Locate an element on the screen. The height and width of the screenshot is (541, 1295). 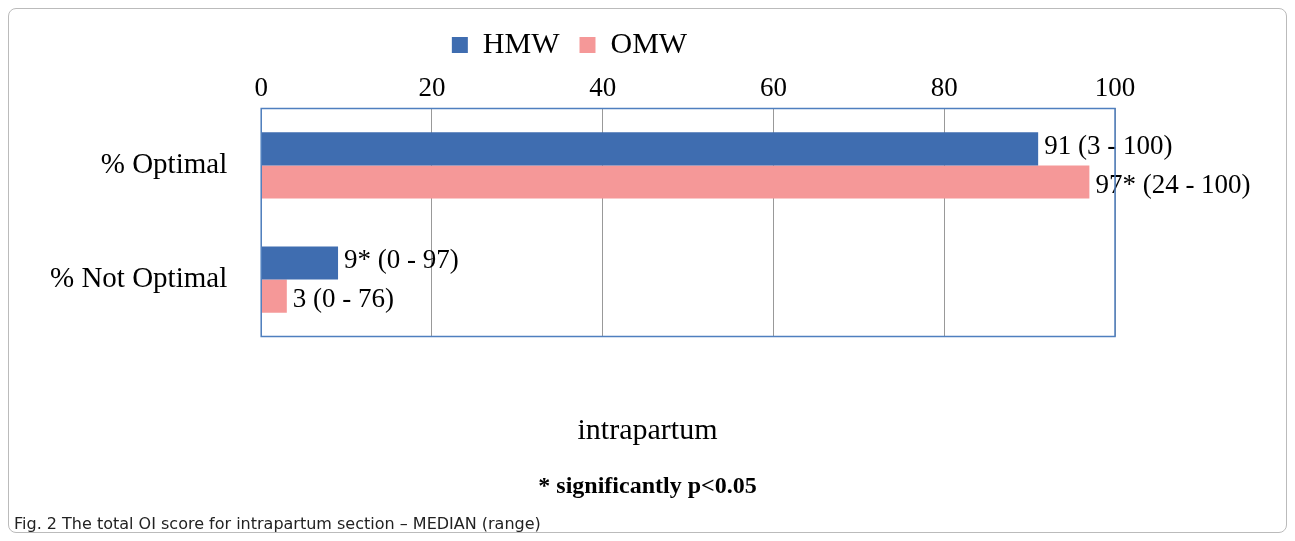
x-tick-label: 60 is located at coordinates (773, 87).